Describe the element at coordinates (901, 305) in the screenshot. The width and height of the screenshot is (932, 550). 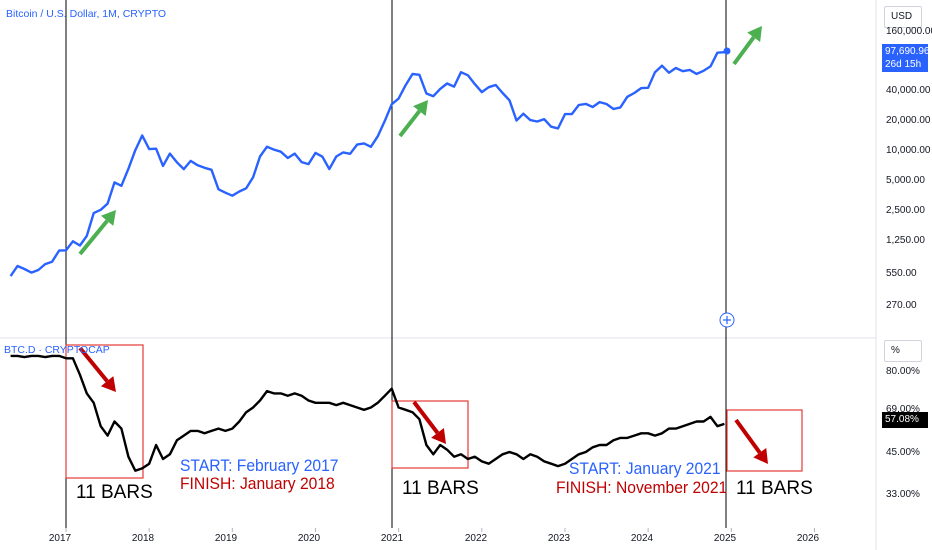
I see `price-tick: 270.00` at that location.